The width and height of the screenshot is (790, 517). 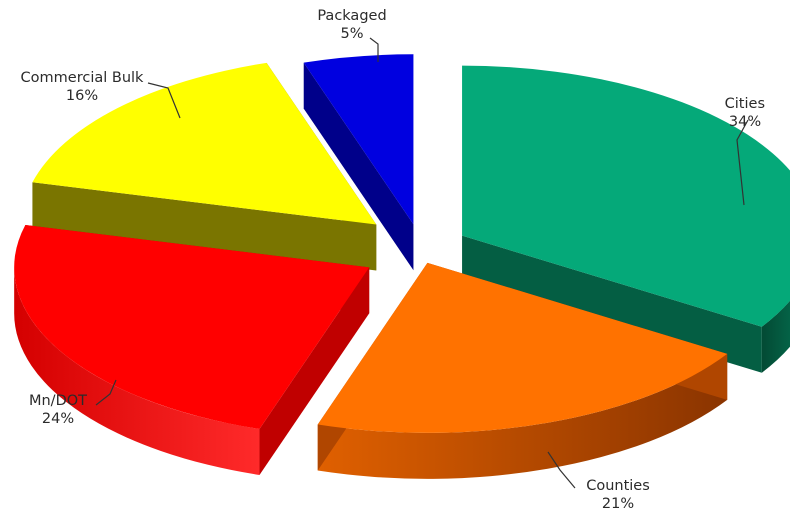 I want to click on slice-label-counties: Counties, so click(x=618, y=486).